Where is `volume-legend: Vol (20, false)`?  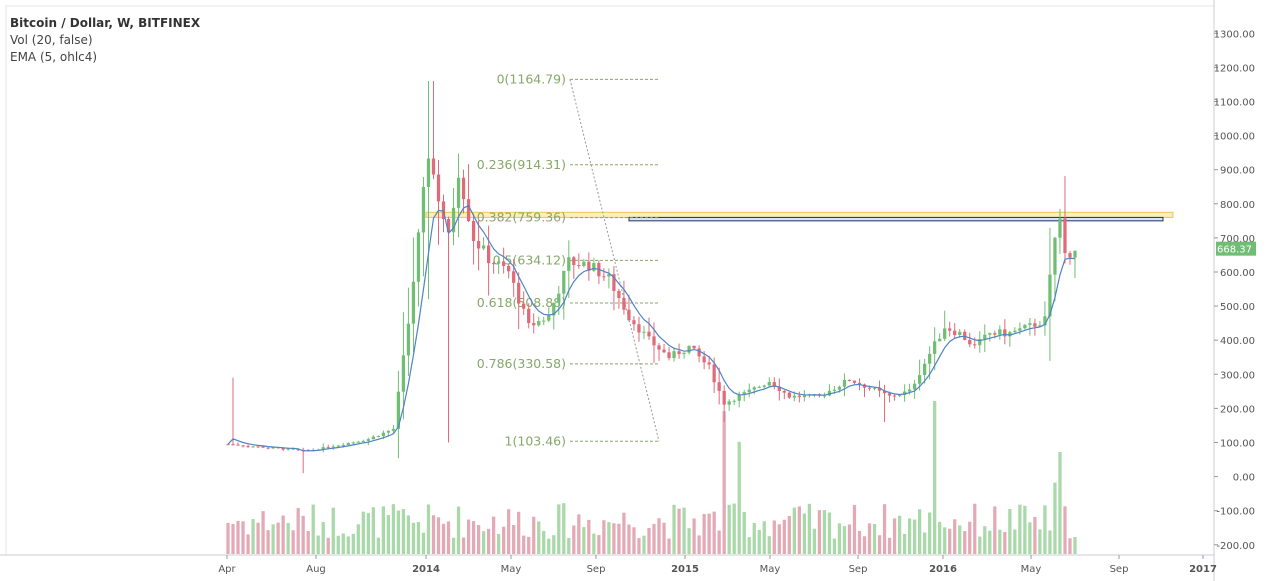 volume-legend: Vol (20, false) is located at coordinates (51, 40).